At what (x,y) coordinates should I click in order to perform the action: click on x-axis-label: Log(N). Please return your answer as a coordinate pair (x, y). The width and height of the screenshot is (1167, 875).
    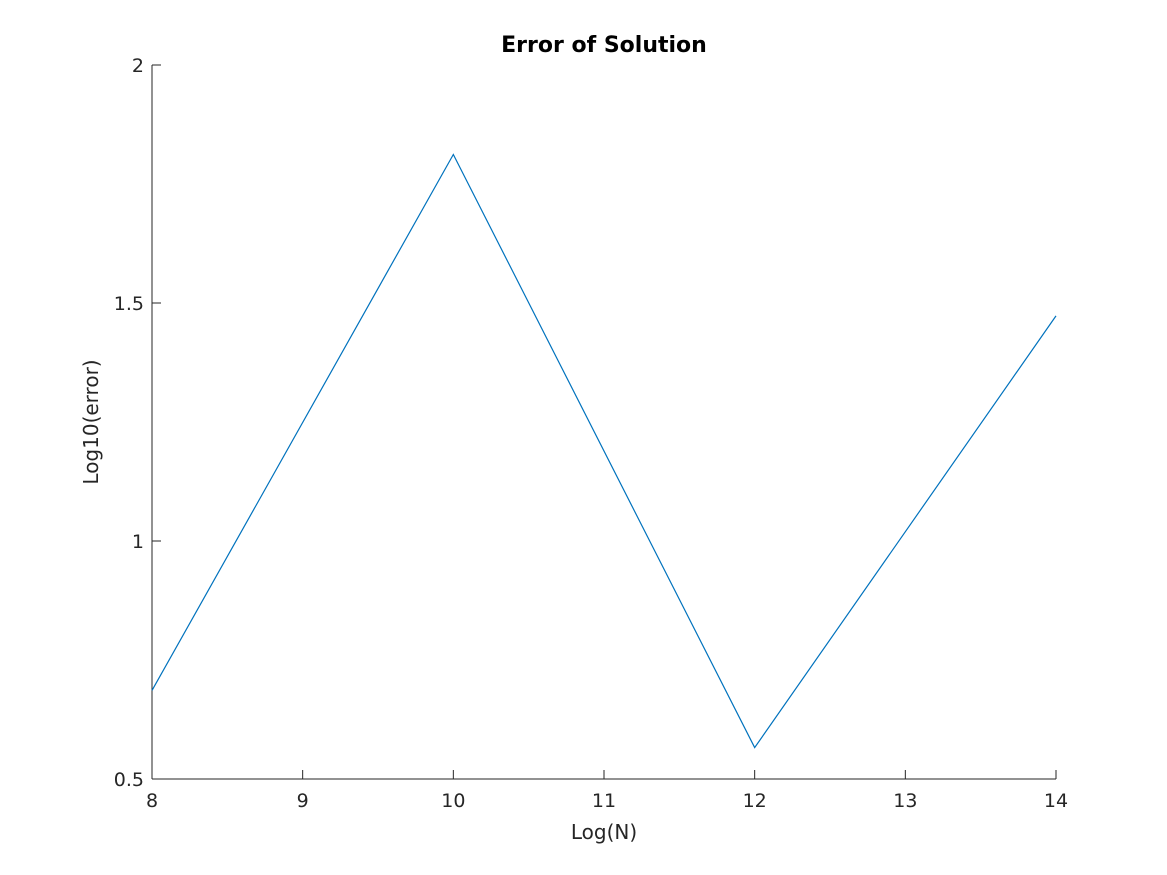
    Looking at the image, I should click on (604, 832).